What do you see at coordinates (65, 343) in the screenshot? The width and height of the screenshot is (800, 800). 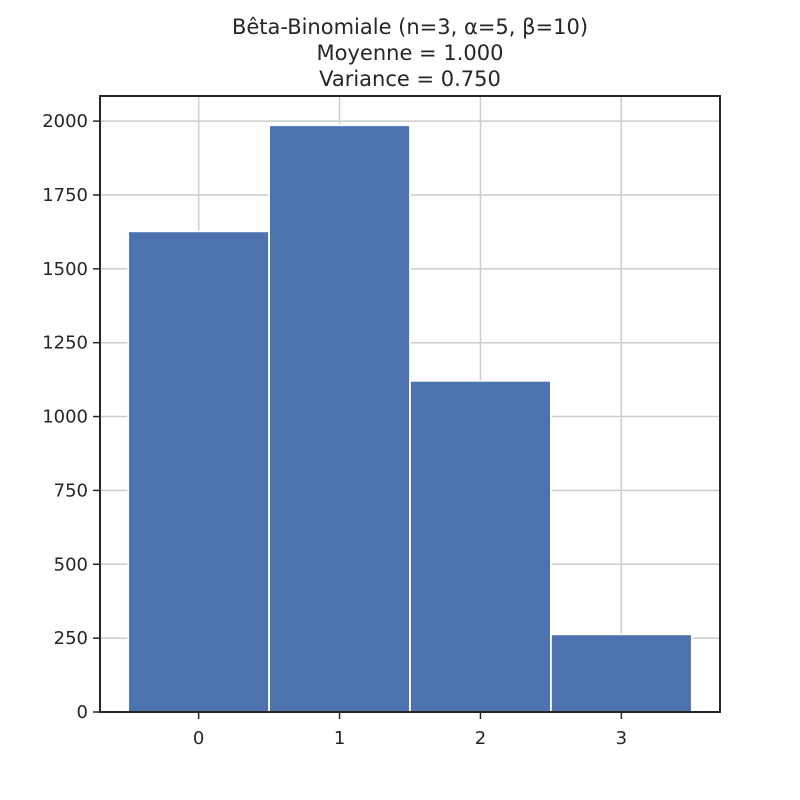 I see `y-tick-label: 1250` at bounding box center [65, 343].